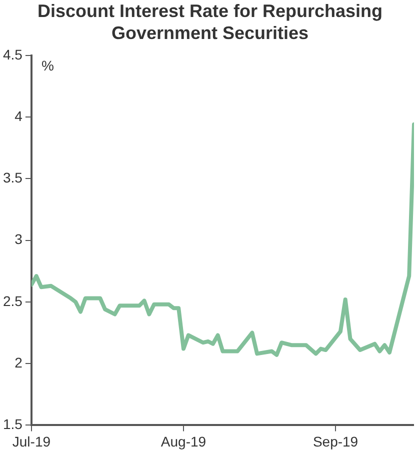 This screenshot has width=420, height=470. Describe the element at coordinates (183, 441) in the screenshot. I see `x-tick-label: Aug-19` at that location.